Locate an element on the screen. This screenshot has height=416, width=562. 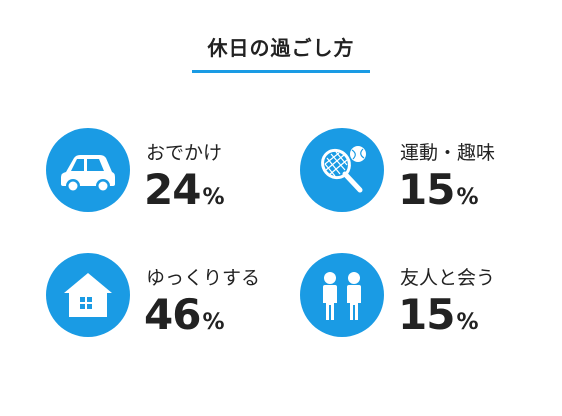
stat-label: 運動・趣味 is located at coordinates (448, 153).